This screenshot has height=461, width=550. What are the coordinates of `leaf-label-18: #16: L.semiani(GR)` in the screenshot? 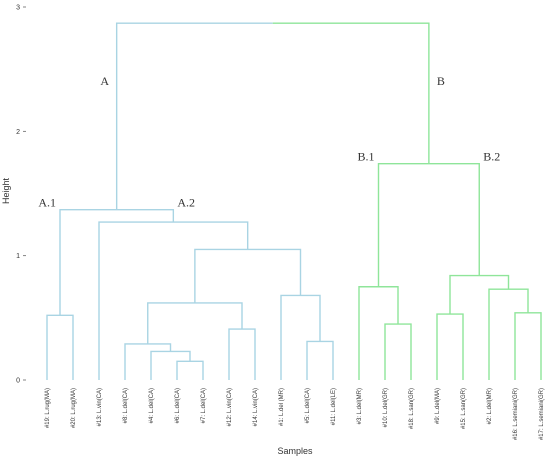 It's located at (516, 414).